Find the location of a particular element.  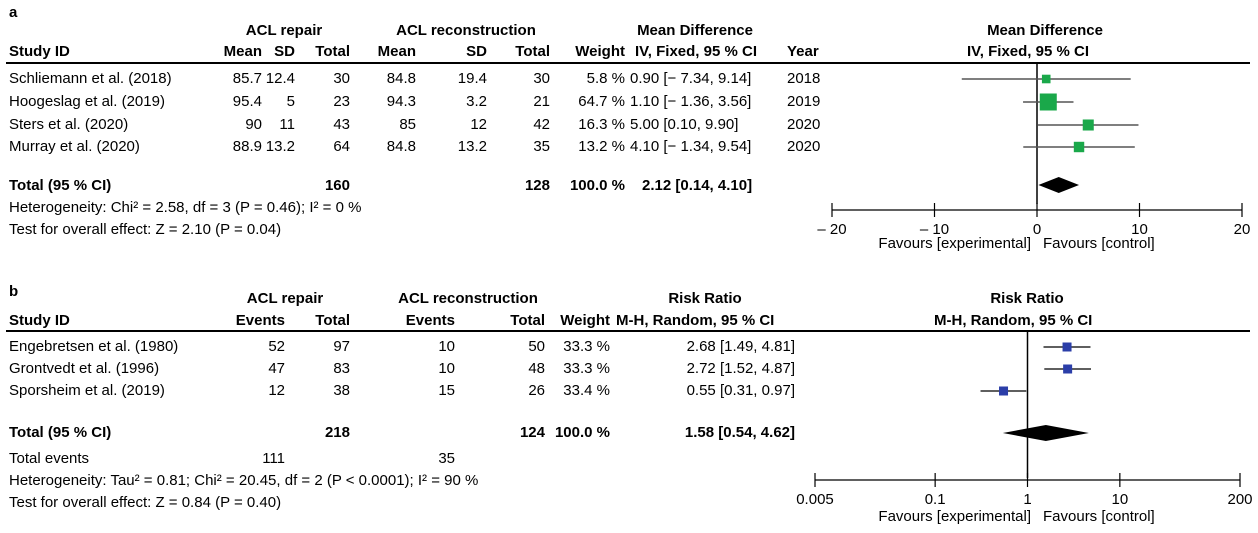

x-tick-label: – 10 is located at coordinates (934, 229).